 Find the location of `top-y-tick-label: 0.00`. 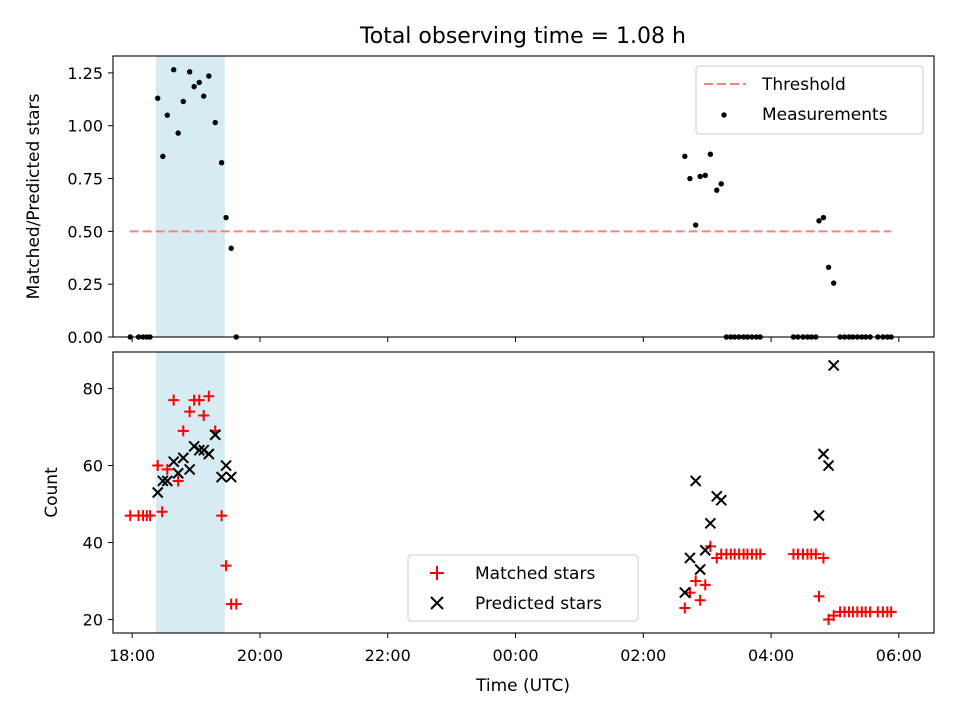

top-y-tick-label: 0.00 is located at coordinates (85, 337).